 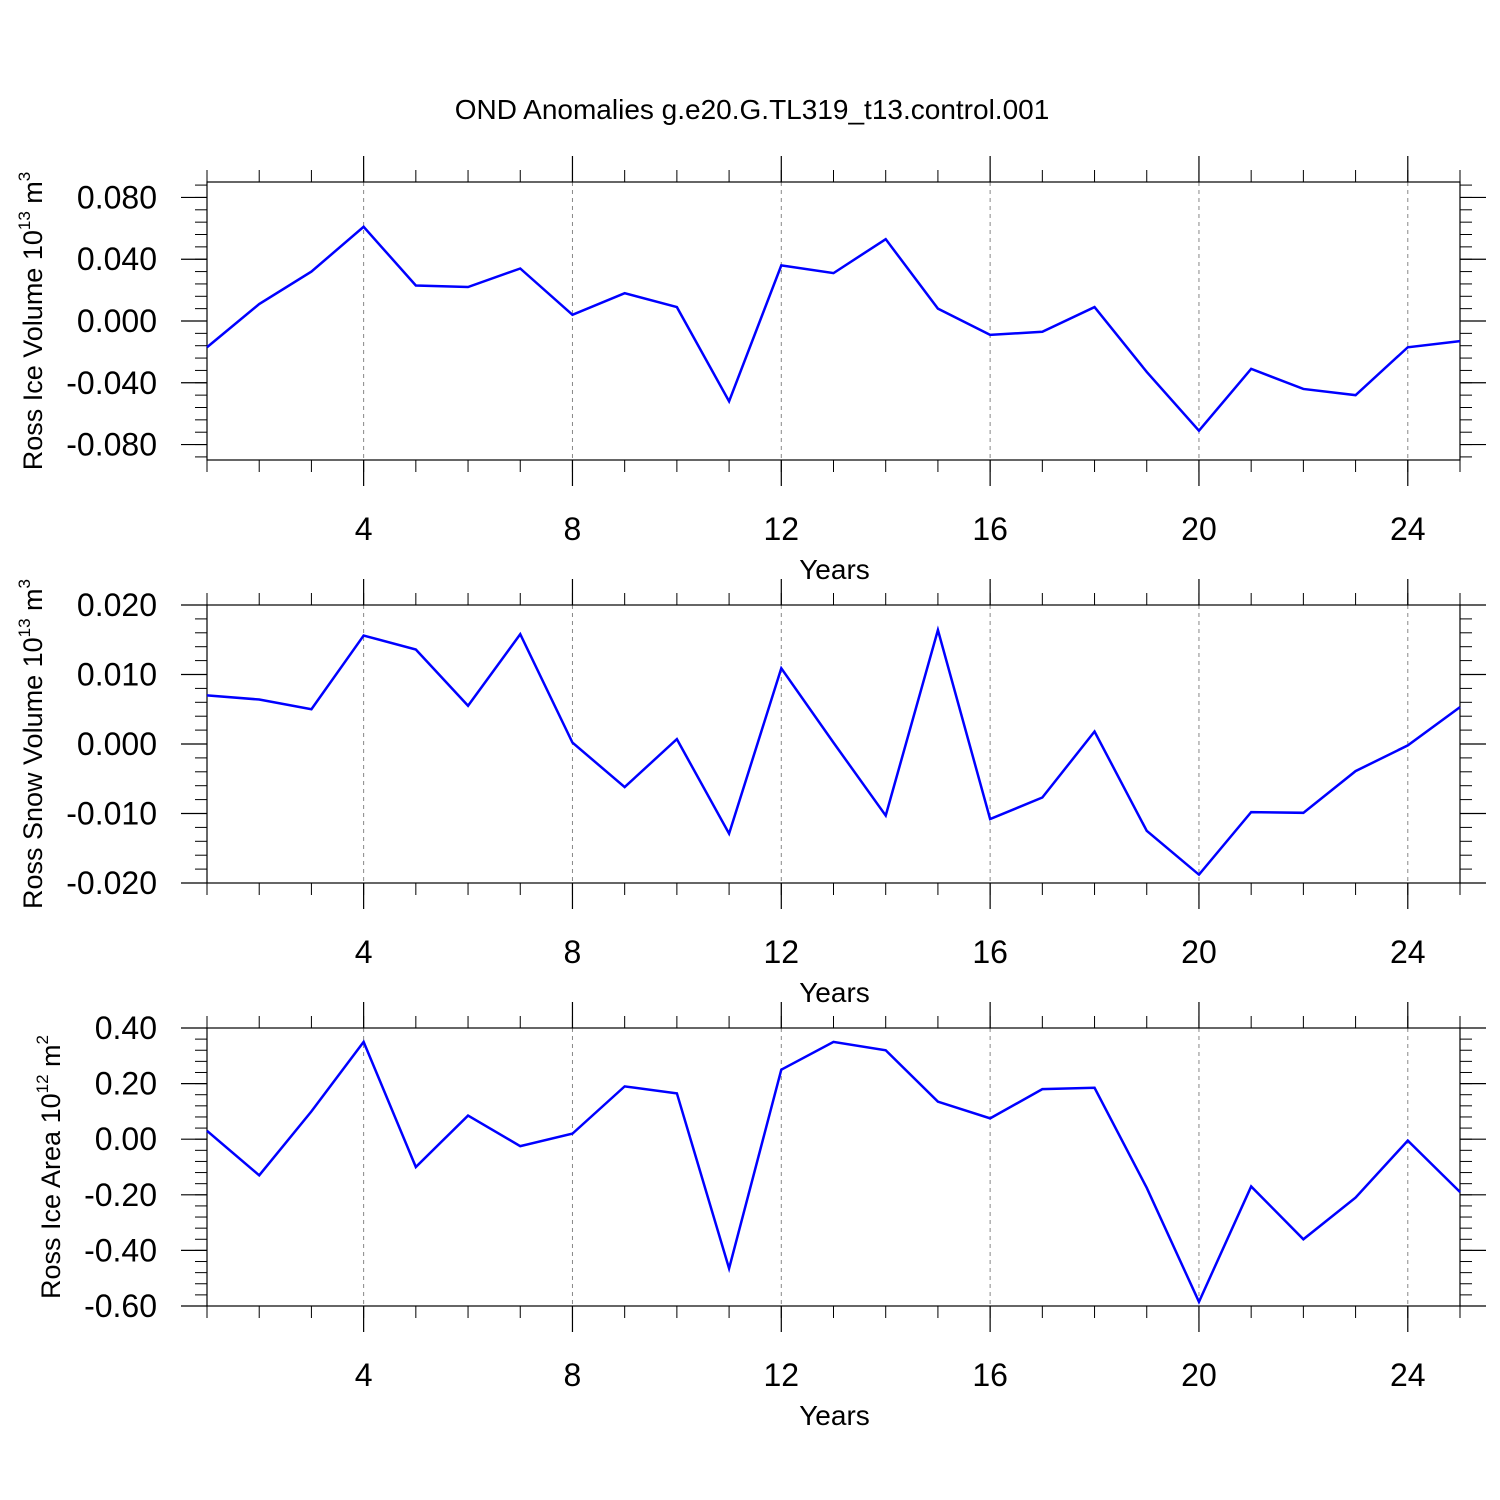 I want to click on y-tick-label: -0.010, so click(x=111, y=814).